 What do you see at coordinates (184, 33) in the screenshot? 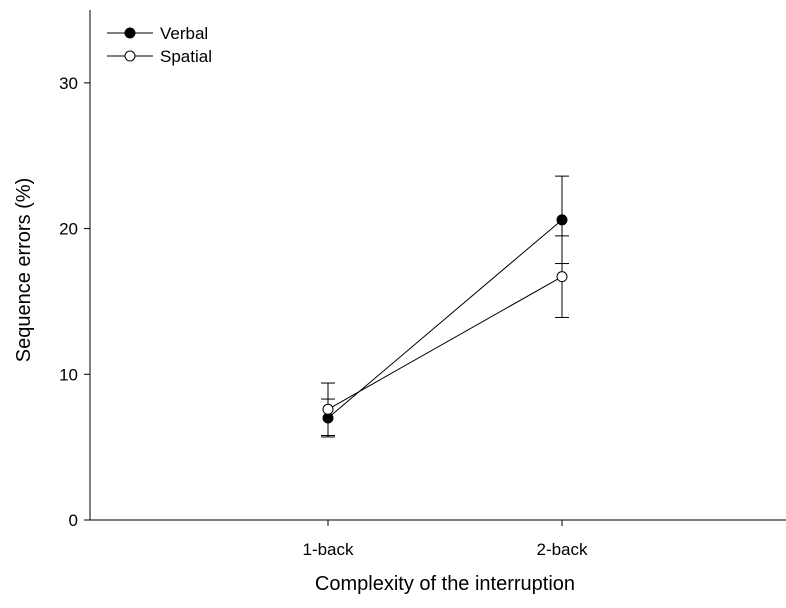
I see `legend-label-verbal: Verbal` at bounding box center [184, 33].